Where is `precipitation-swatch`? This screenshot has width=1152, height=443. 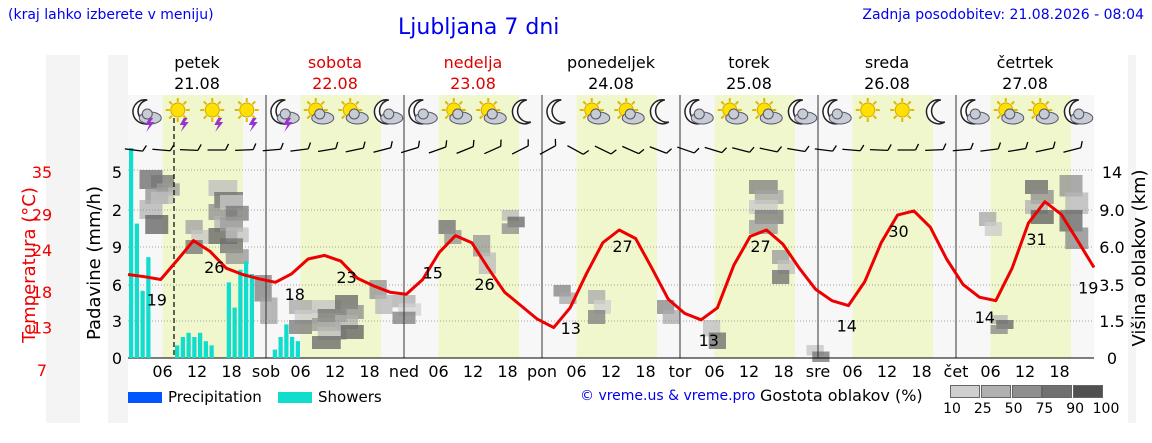 precipitation-swatch is located at coordinates (145, 397).